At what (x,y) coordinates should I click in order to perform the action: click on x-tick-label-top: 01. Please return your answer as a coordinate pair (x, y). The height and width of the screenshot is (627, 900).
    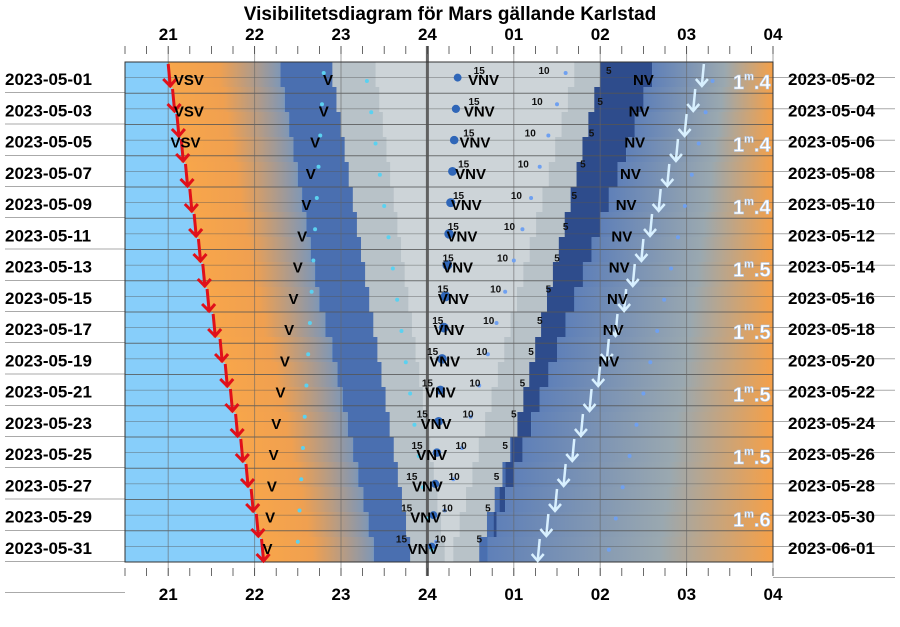
    Looking at the image, I should click on (513, 34).